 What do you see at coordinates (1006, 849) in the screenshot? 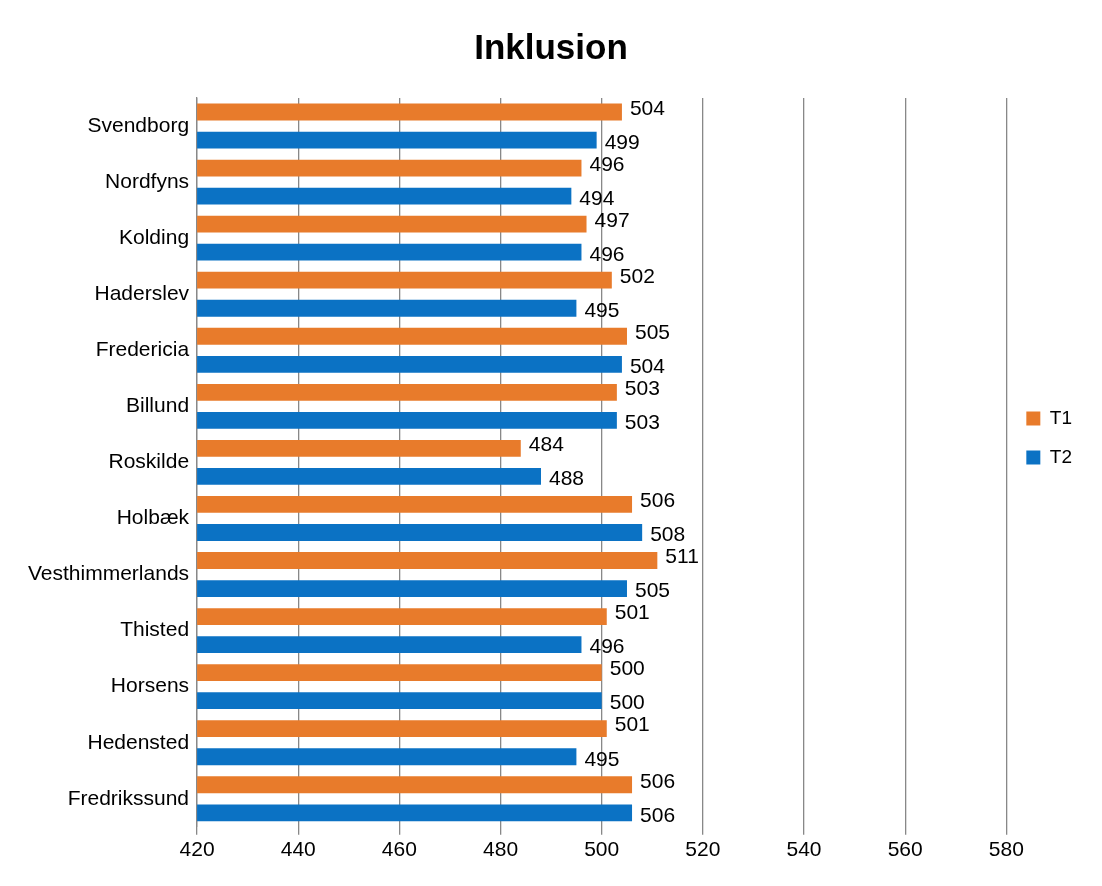
I see `x-tick-label: 580` at bounding box center [1006, 849].